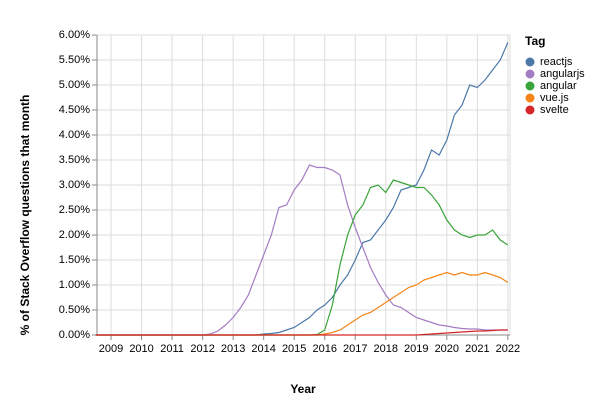 This screenshot has height=407, width=611. What do you see at coordinates (416, 349) in the screenshot?
I see `x-tick-label: 2019` at bounding box center [416, 349].